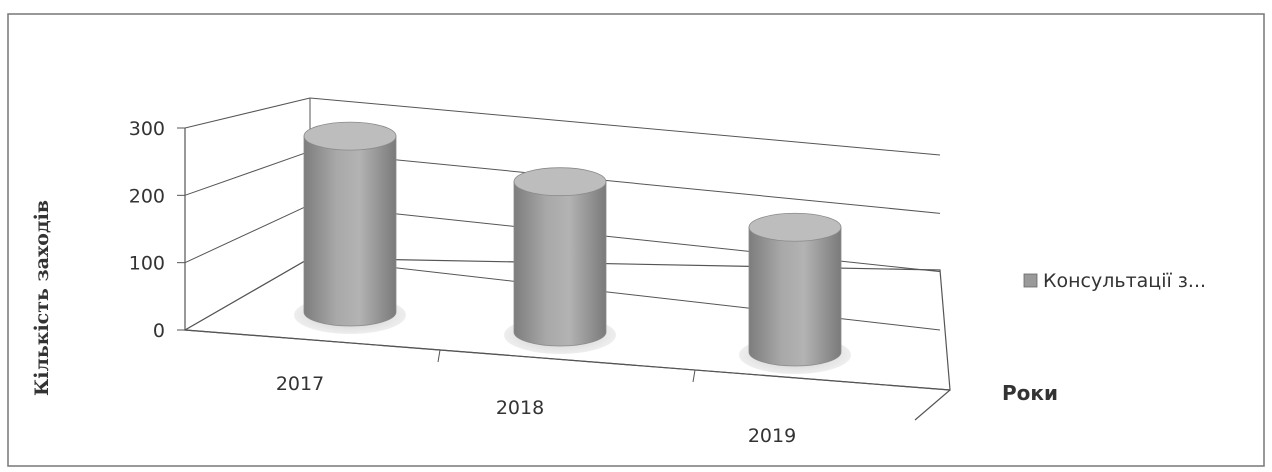 Image resolution: width=1272 pixels, height=472 pixels. I want to click on legend-swatch, so click(1030, 280).